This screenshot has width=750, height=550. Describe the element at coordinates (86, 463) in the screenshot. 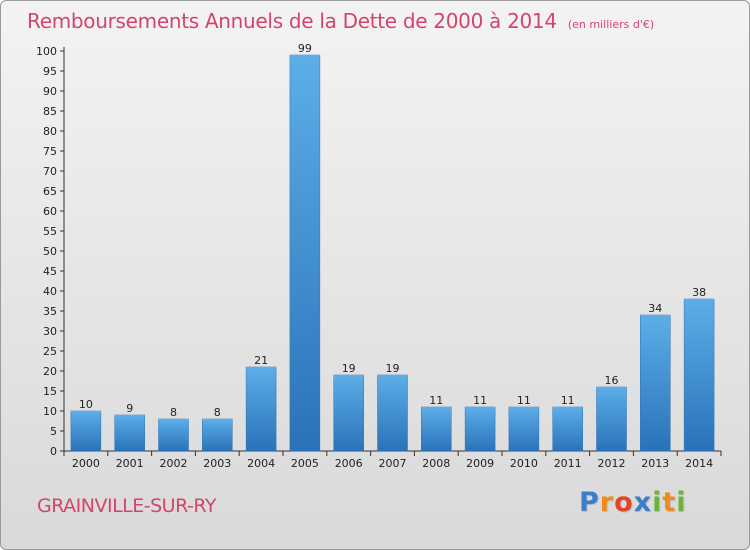

I see `x-tick-label: 2000` at that location.